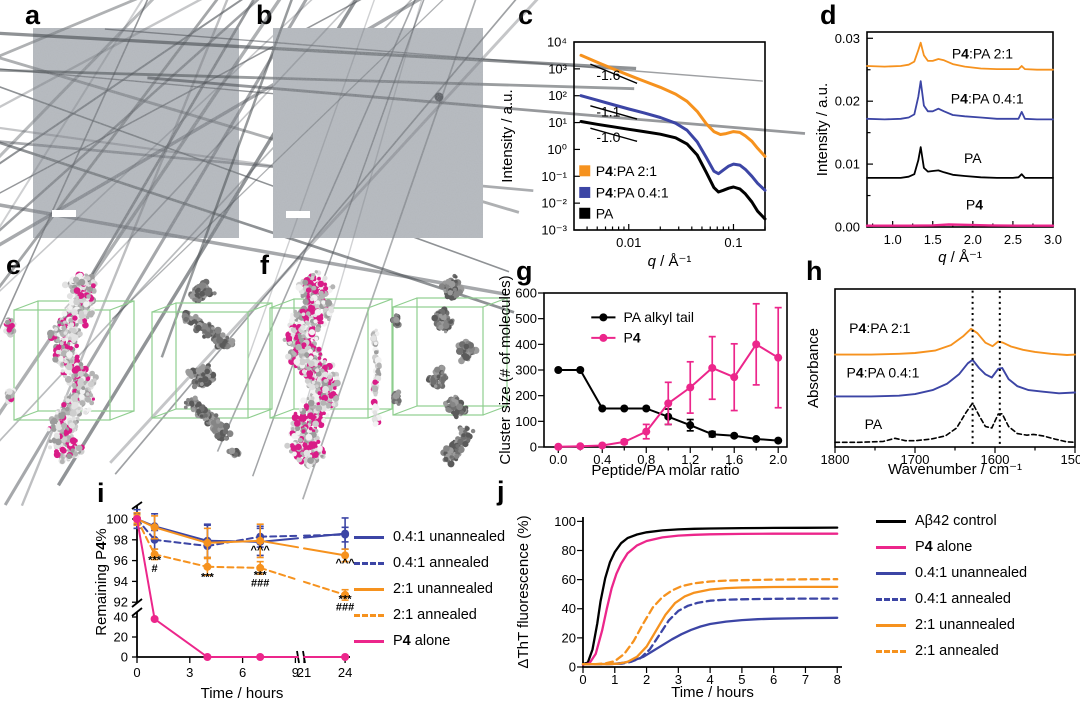  Describe the element at coordinates (971, 573) in the screenshot. I see `legend-label: 0.4:1 unannealed` at that location.